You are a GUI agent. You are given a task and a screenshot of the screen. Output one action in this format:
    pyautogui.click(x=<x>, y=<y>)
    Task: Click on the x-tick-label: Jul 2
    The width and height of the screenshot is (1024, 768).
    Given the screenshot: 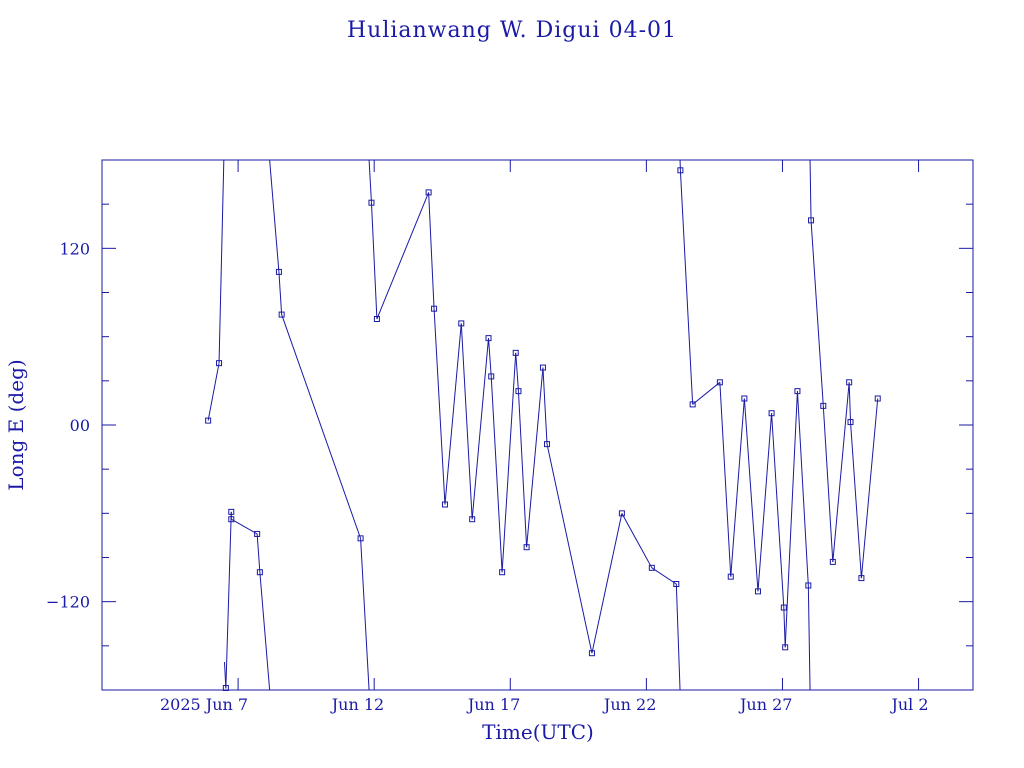 What is the action you would take?
    pyautogui.click(x=908, y=704)
    